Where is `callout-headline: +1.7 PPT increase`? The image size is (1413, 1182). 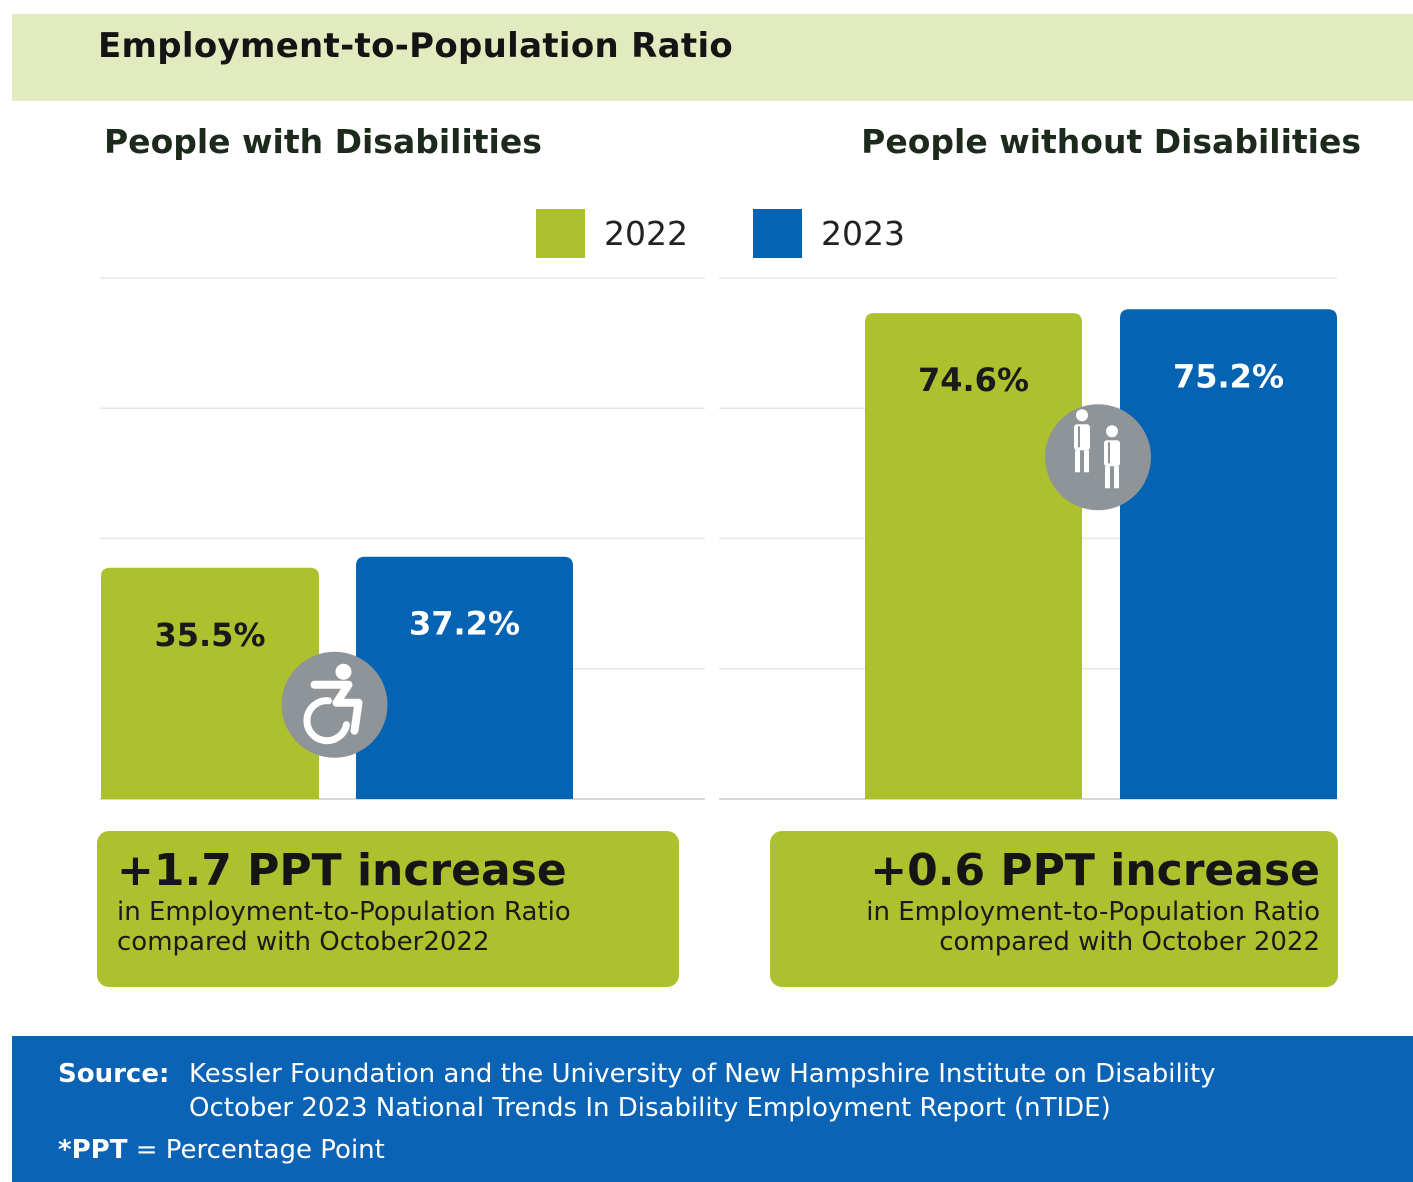
callout-headline: +1.7 PPT increase is located at coordinates (342, 870).